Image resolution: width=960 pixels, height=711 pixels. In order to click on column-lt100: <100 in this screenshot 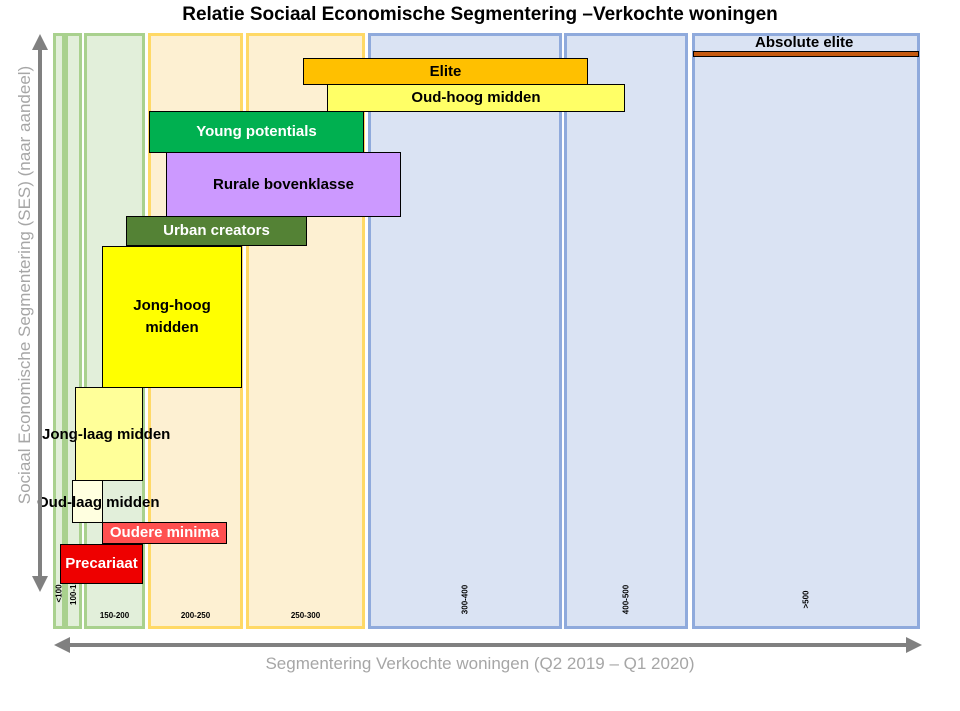, I will do `click(59, 331)`.